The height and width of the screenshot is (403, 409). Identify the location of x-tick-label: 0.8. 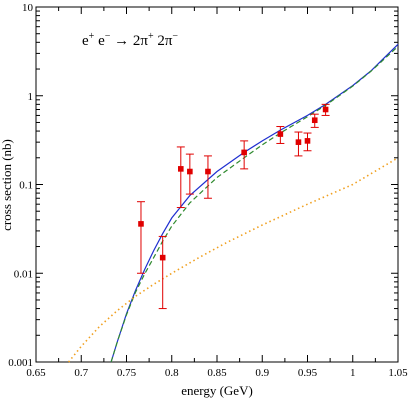
(172, 373).